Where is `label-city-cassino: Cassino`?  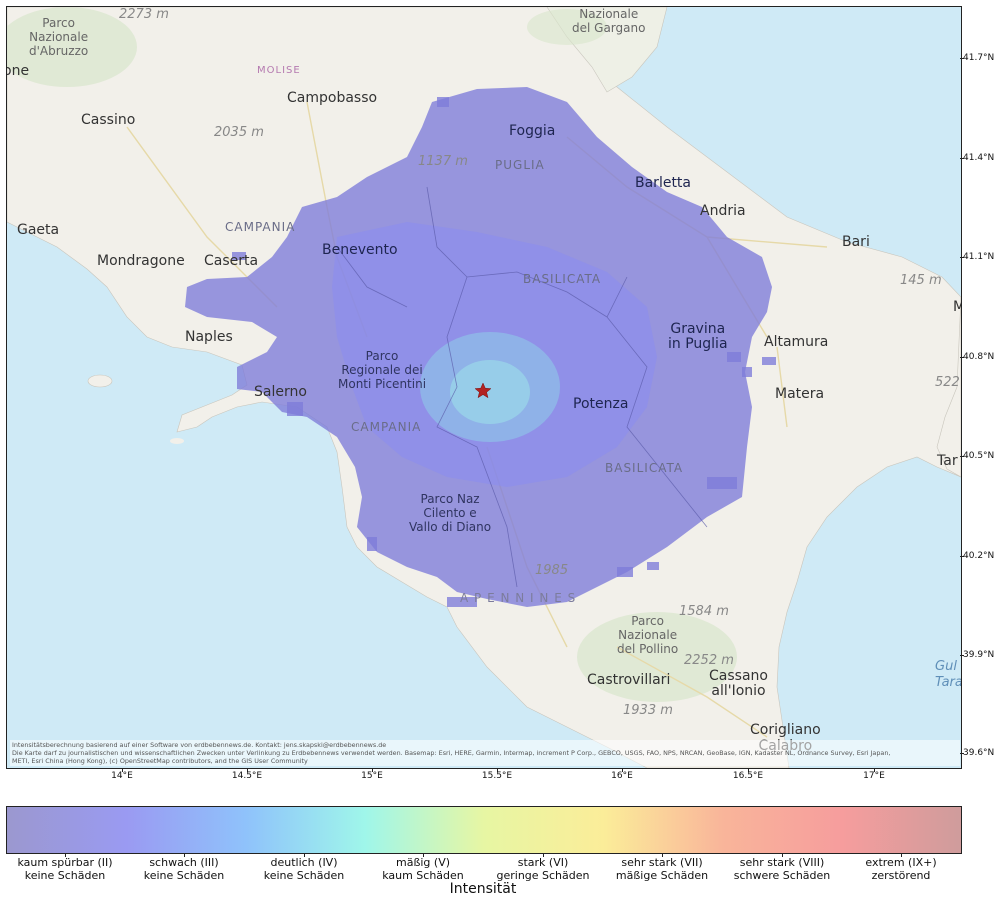
label-city-cassino: Cassino is located at coordinates (108, 120).